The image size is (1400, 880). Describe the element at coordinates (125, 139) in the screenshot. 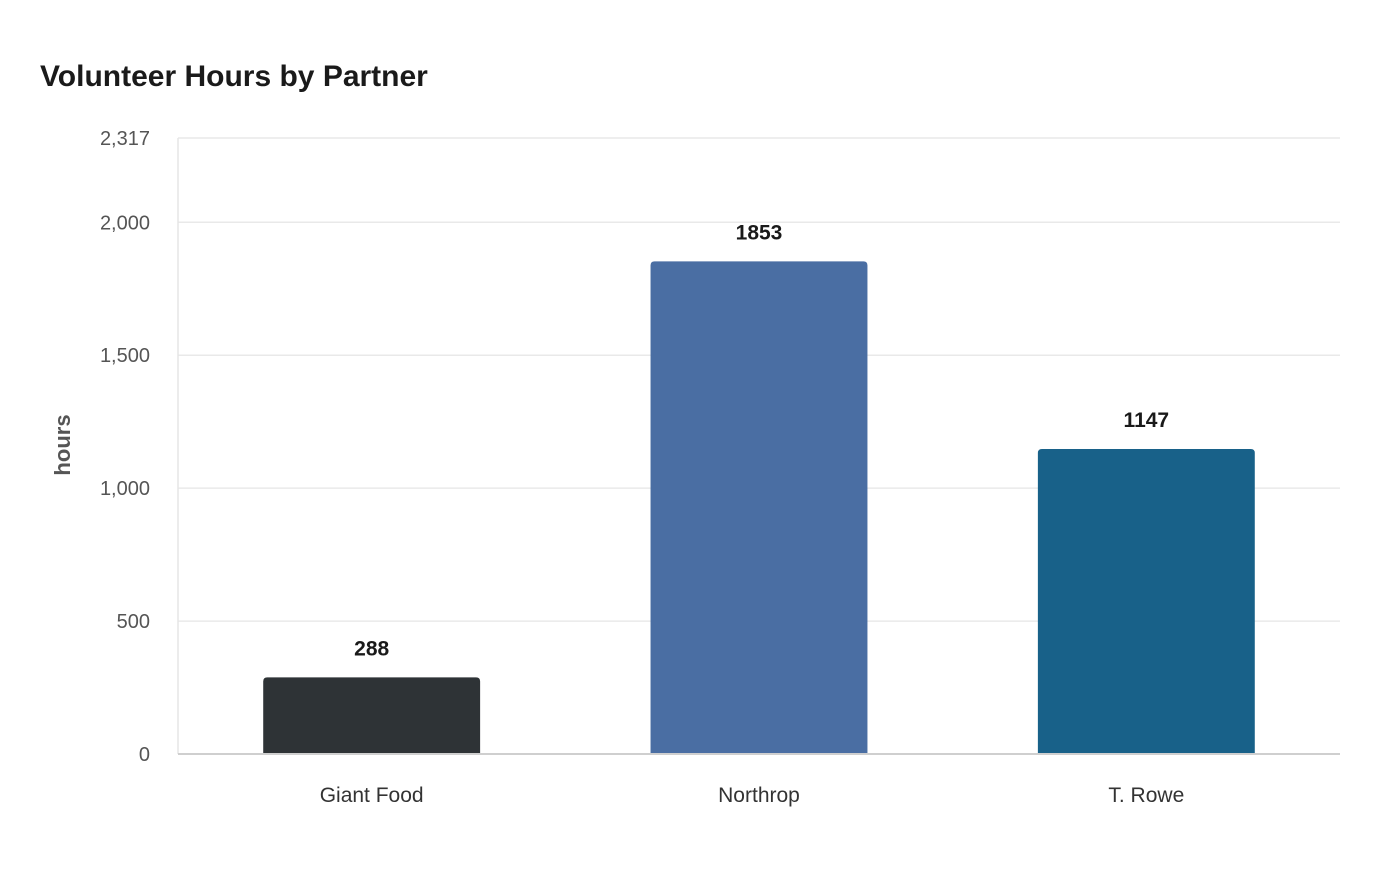

I see `y-tick-label: 2,317` at that location.